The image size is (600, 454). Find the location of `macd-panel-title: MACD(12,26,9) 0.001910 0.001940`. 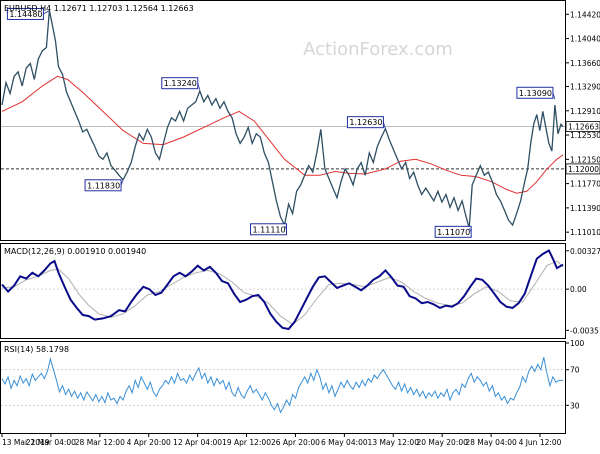

macd-panel-title: MACD(12,26,9) 0.001910 0.001940 is located at coordinates (75, 251).